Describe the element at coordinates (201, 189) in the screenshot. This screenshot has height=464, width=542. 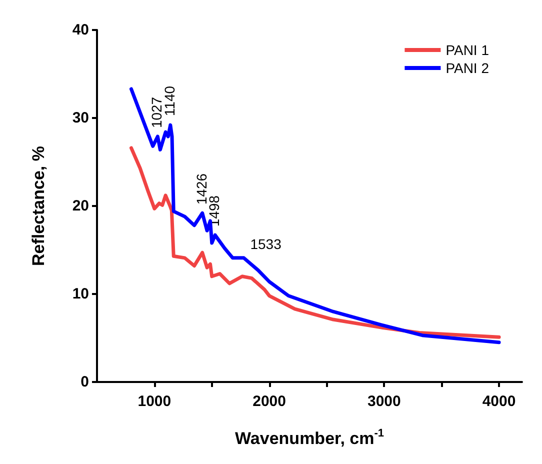
I see `annotation: 1426` at that location.